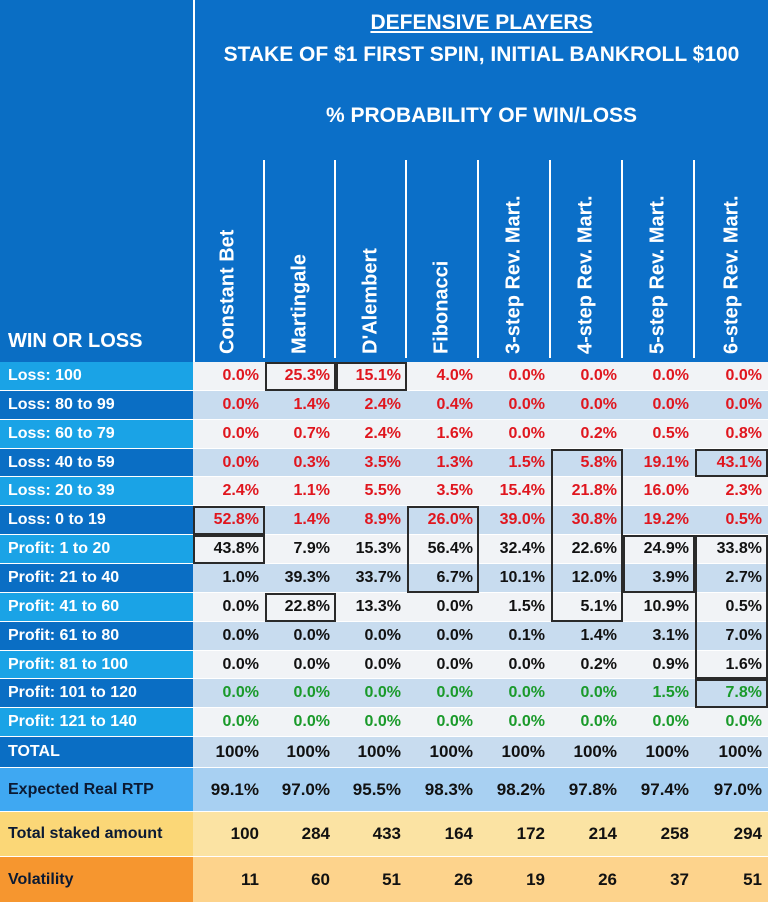 This screenshot has width=768, height=903. What do you see at coordinates (731, 434) in the screenshot?
I see `table-cell: 0.8%` at bounding box center [731, 434].